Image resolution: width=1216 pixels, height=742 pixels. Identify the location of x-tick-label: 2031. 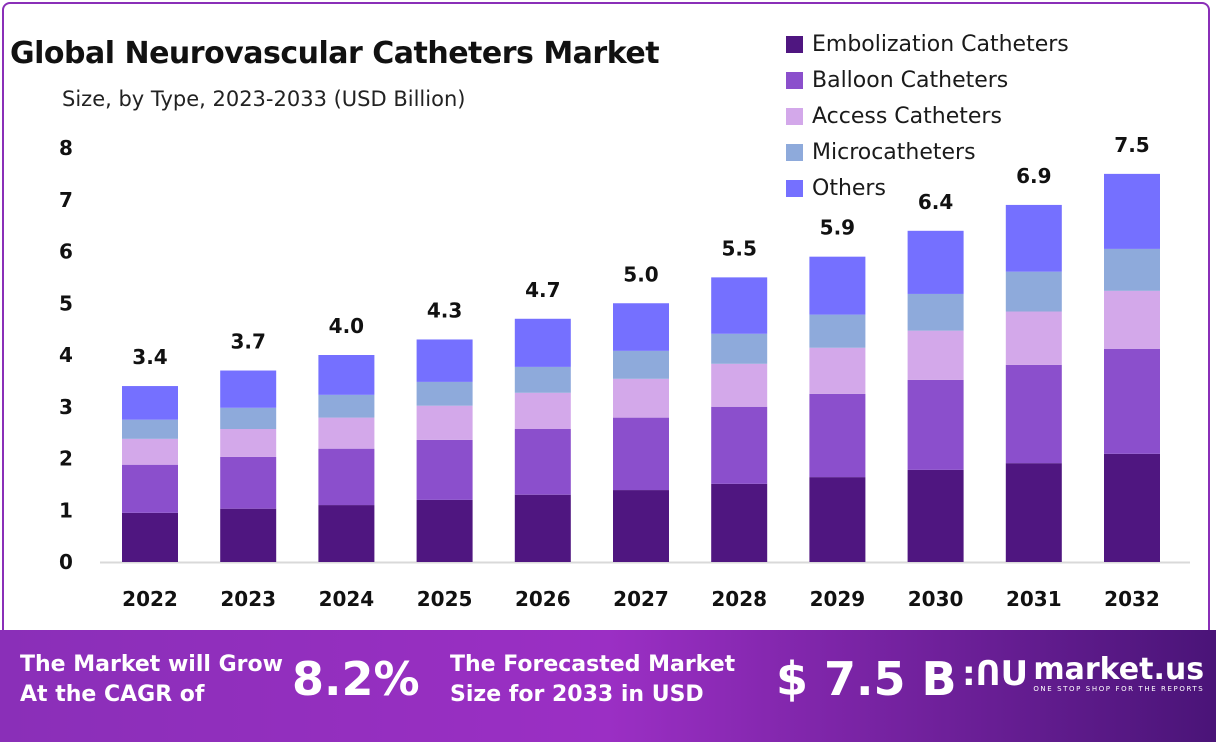
(1034, 599).